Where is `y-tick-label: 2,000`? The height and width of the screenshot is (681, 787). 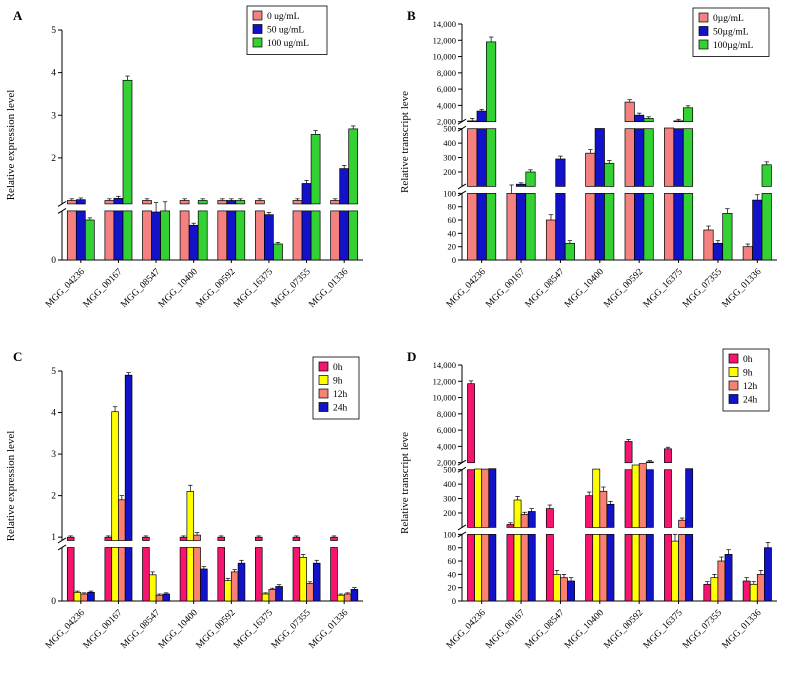
y-tick-label: 2,000 is located at coordinates (446, 463).